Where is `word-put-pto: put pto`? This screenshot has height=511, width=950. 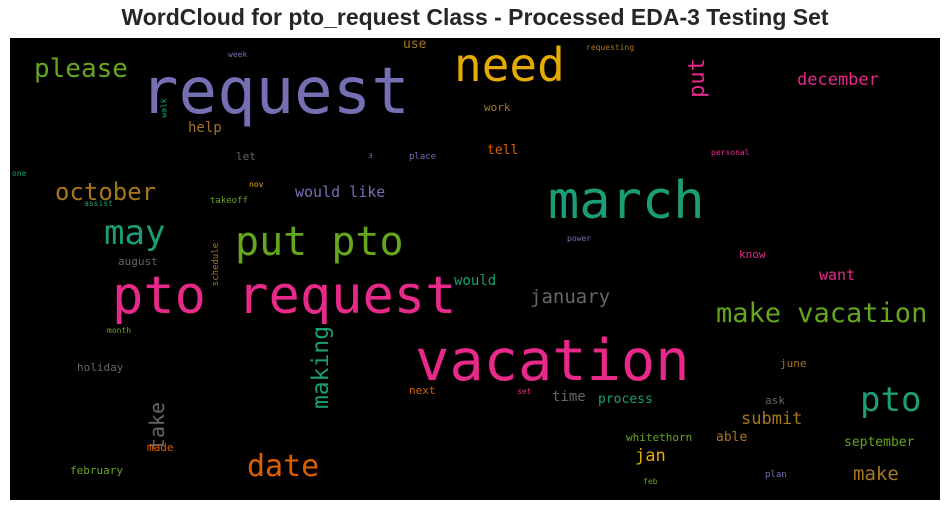
word-put-pto: put pto is located at coordinates (319, 242).